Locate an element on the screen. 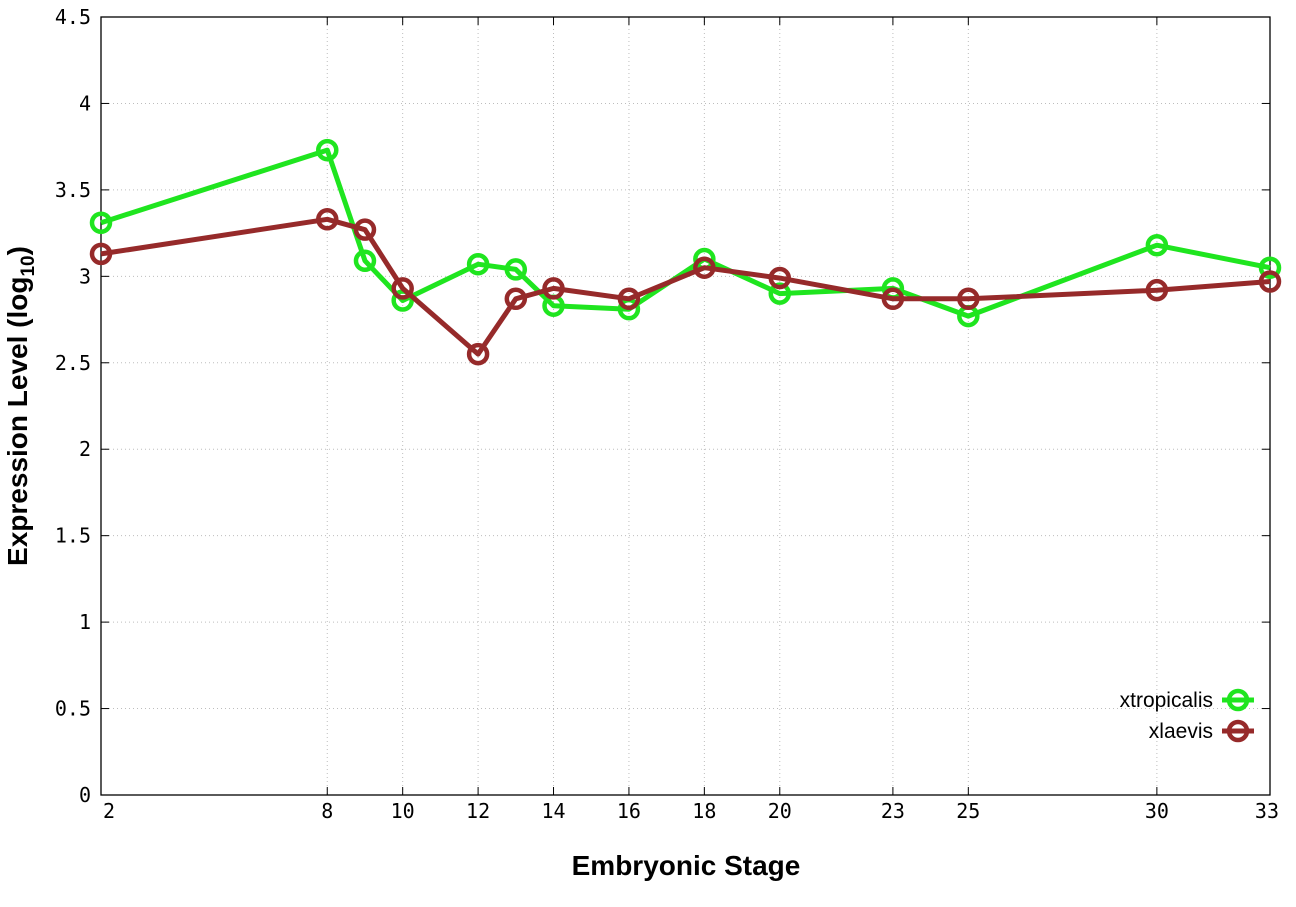 The image size is (1296, 907). series-line-xlaevis is located at coordinates (685, 286).